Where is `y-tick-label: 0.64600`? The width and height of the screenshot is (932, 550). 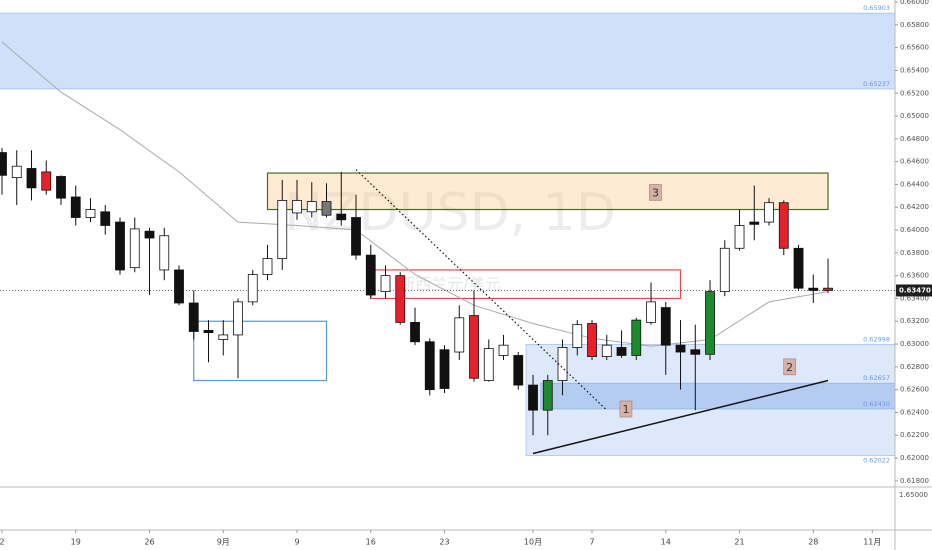
y-tick-label: 0.64600 is located at coordinates (914, 162).